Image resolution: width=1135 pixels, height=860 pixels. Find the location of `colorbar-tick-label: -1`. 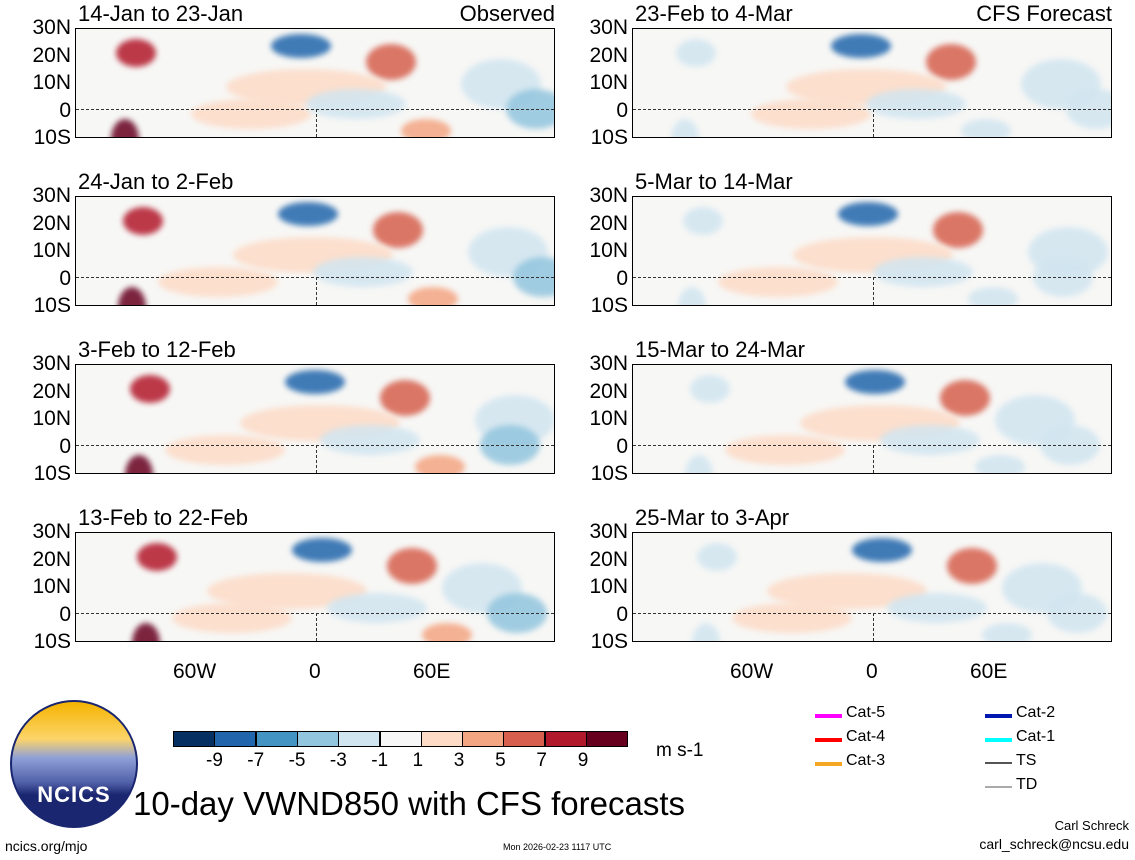

colorbar-tick-label: -1 is located at coordinates (380, 760).